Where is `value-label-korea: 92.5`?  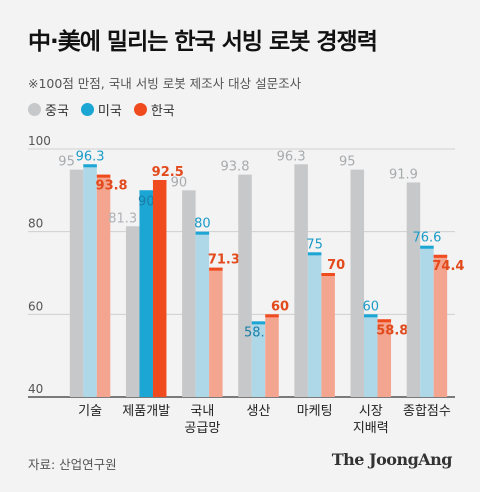 value-label-korea: 92.5 is located at coordinates (168, 172).